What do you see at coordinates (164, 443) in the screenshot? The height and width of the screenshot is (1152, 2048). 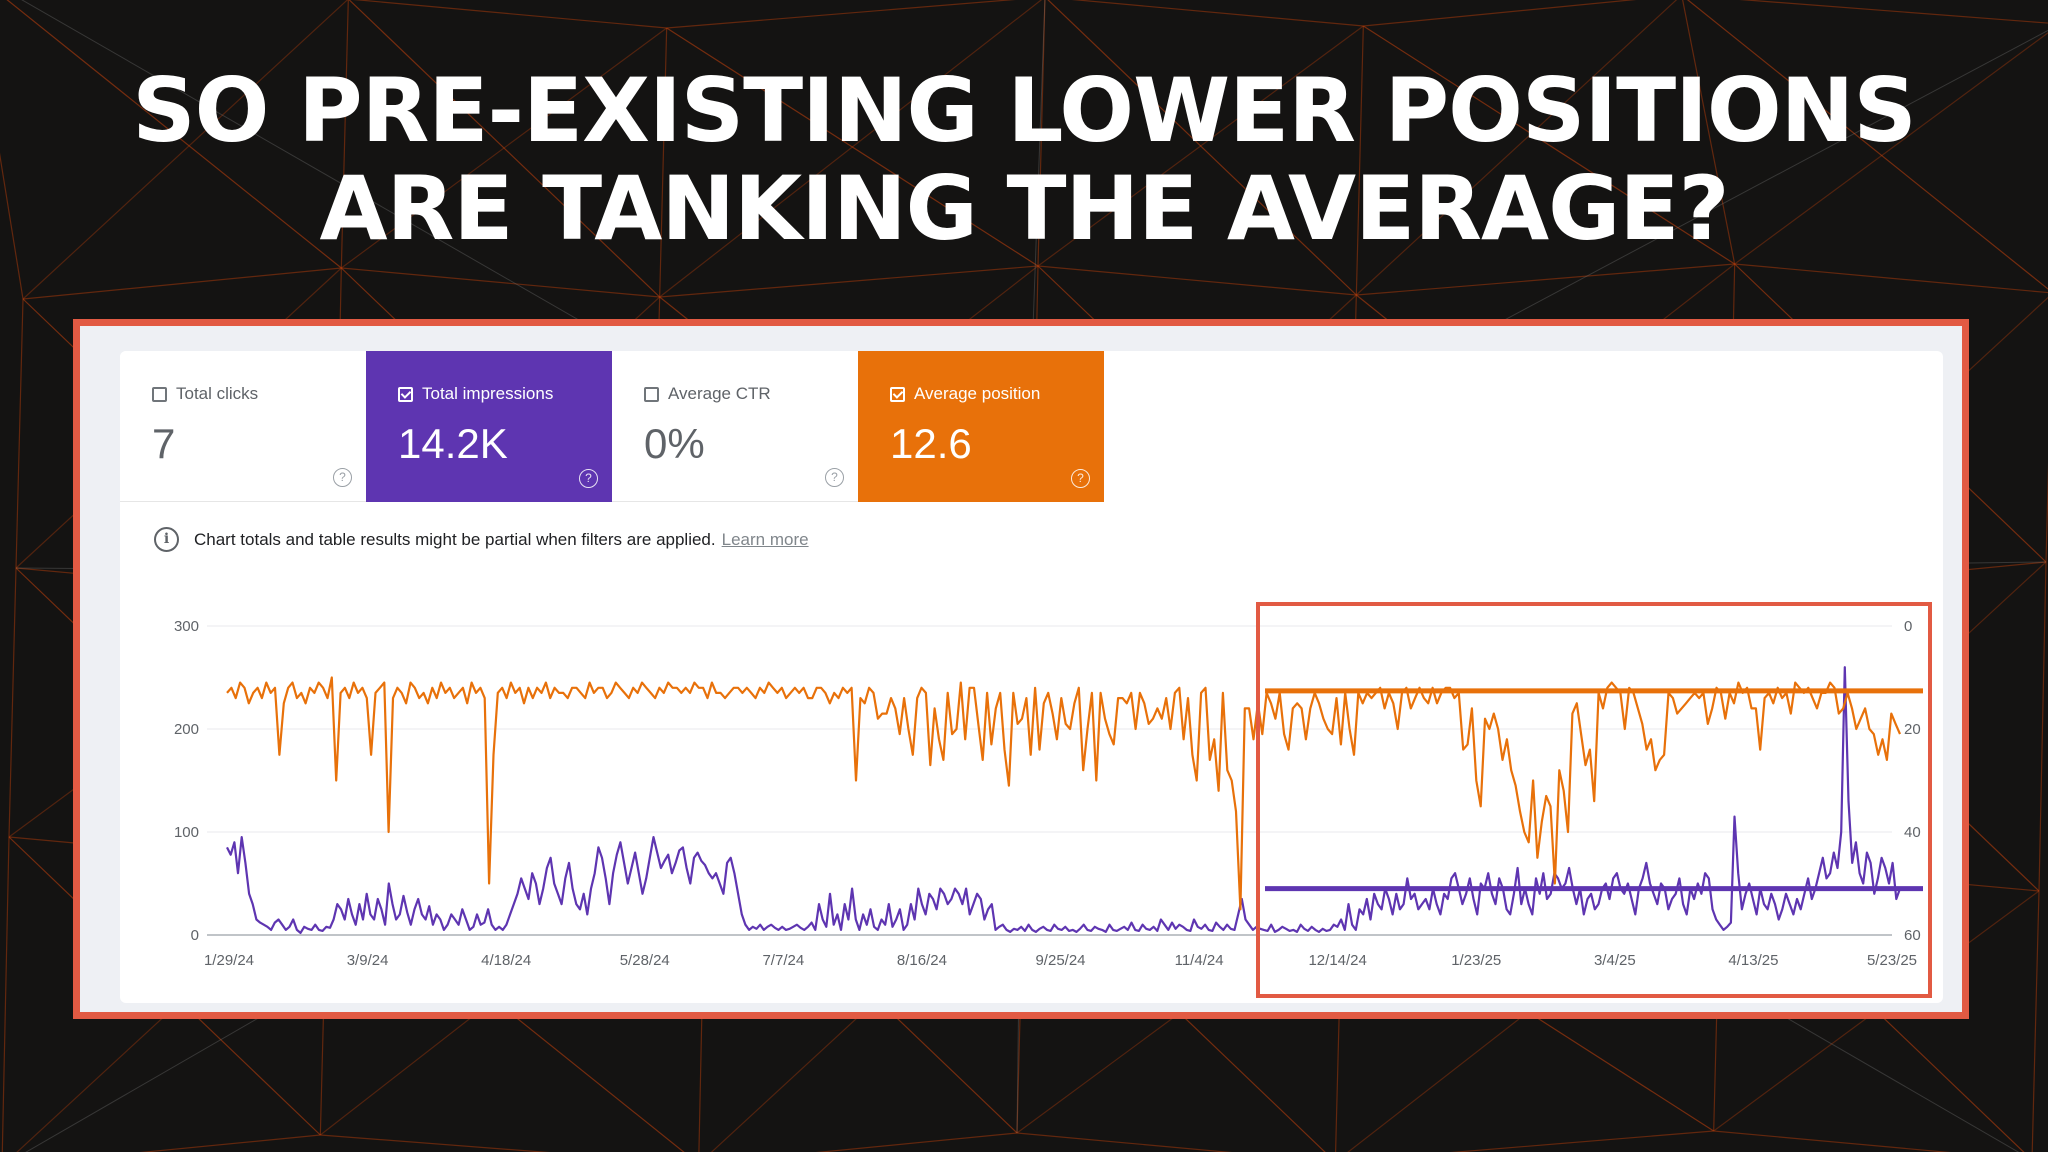 I see `metric-value: 7` at bounding box center [164, 443].